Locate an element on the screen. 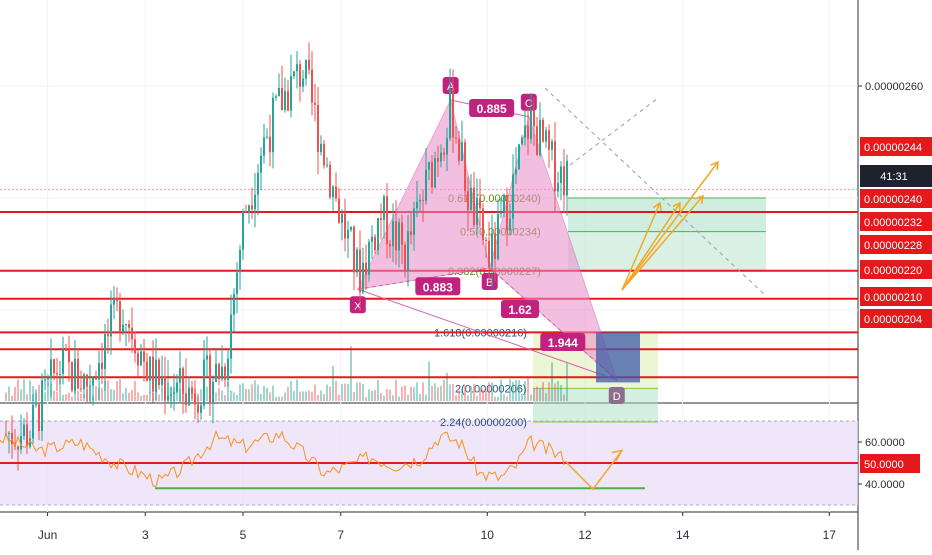 This screenshot has height=555, width=932. rsi-line is located at coordinates (282, 458).